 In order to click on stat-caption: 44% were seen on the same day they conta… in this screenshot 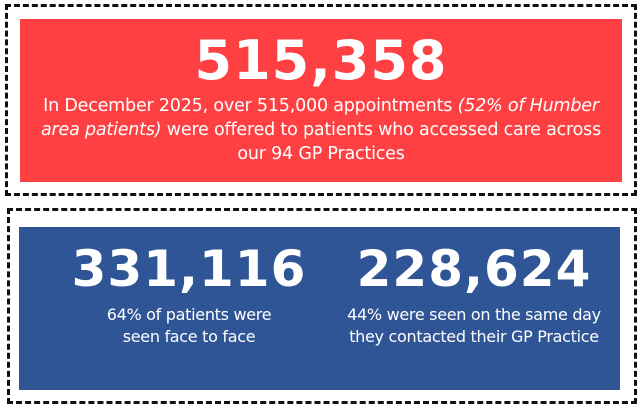, I will do `click(474, 325)`.